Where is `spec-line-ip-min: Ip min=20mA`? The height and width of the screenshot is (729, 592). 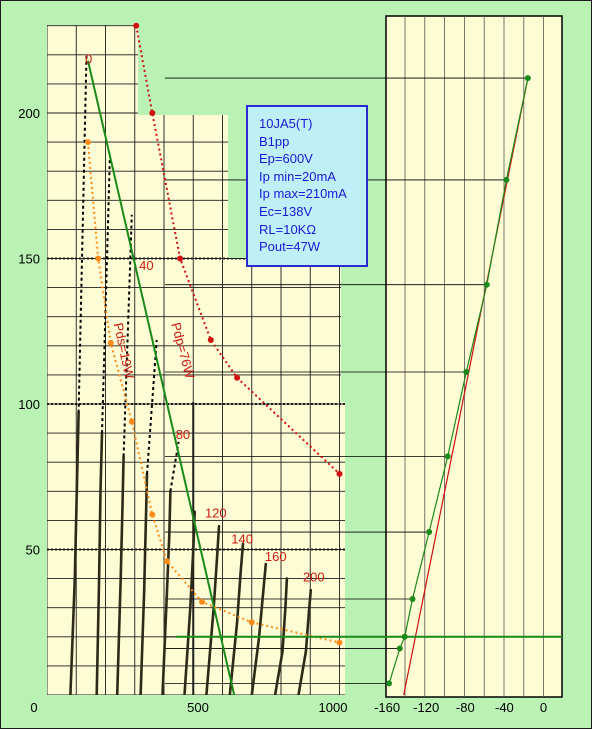
spec-line-ip-min: Ip min=20mA is located at coordinates (297, 176).